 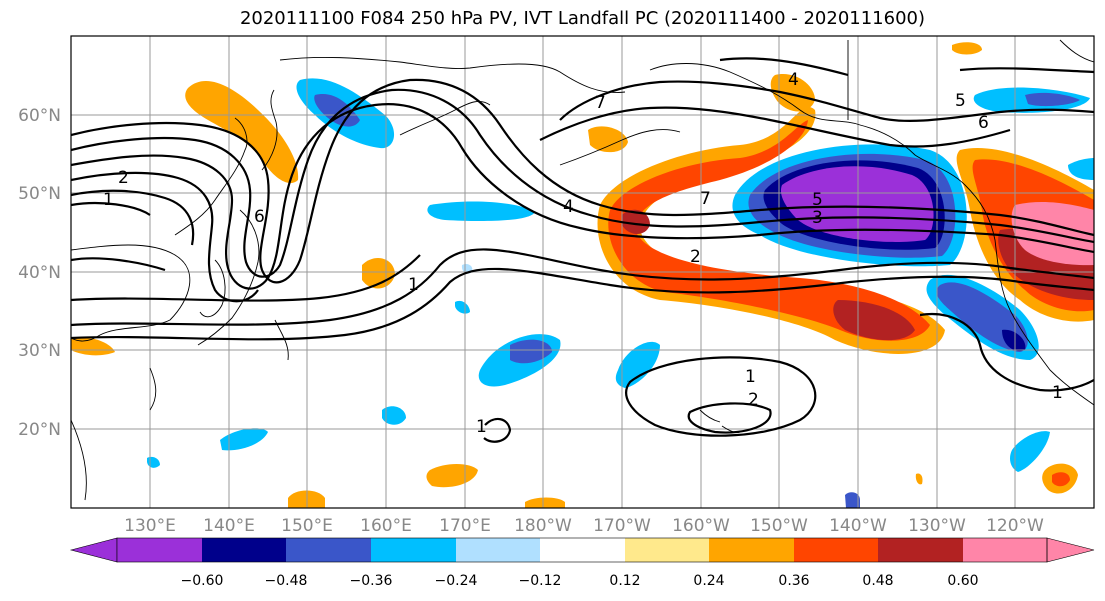 I want to click on lon-label: 130°E, so click(x=150, y=526).